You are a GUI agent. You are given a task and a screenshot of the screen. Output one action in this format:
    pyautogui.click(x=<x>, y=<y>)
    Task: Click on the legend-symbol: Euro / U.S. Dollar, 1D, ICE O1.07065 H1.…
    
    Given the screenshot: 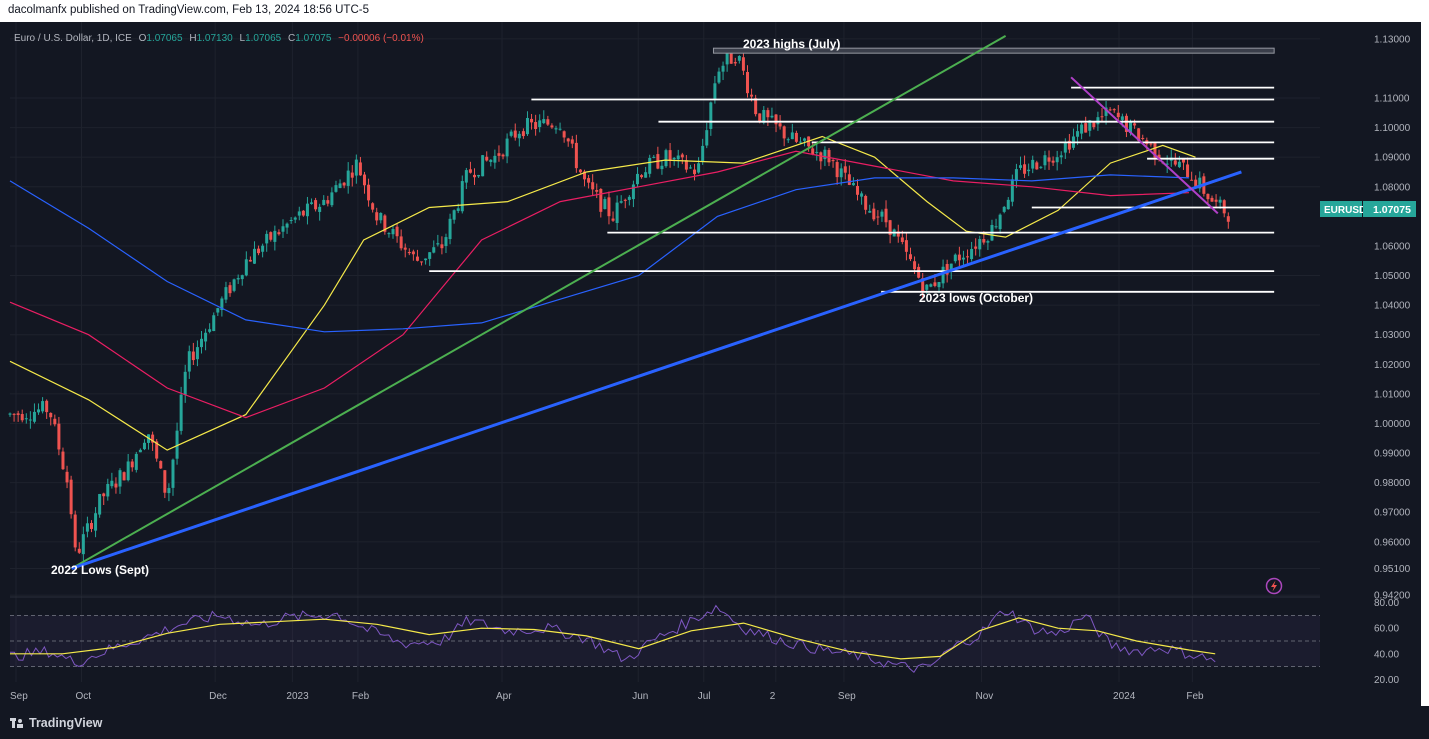 What is the action you would take?
    pyautogui.click(x=219, y=38)
    